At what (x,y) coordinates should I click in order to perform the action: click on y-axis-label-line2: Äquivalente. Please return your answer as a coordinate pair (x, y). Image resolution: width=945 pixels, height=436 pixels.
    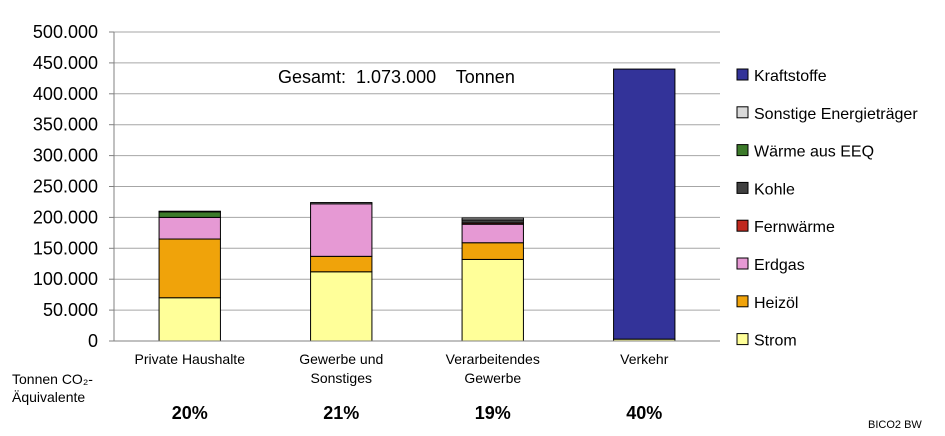
    Looking at the image, I should click on (48, 397).